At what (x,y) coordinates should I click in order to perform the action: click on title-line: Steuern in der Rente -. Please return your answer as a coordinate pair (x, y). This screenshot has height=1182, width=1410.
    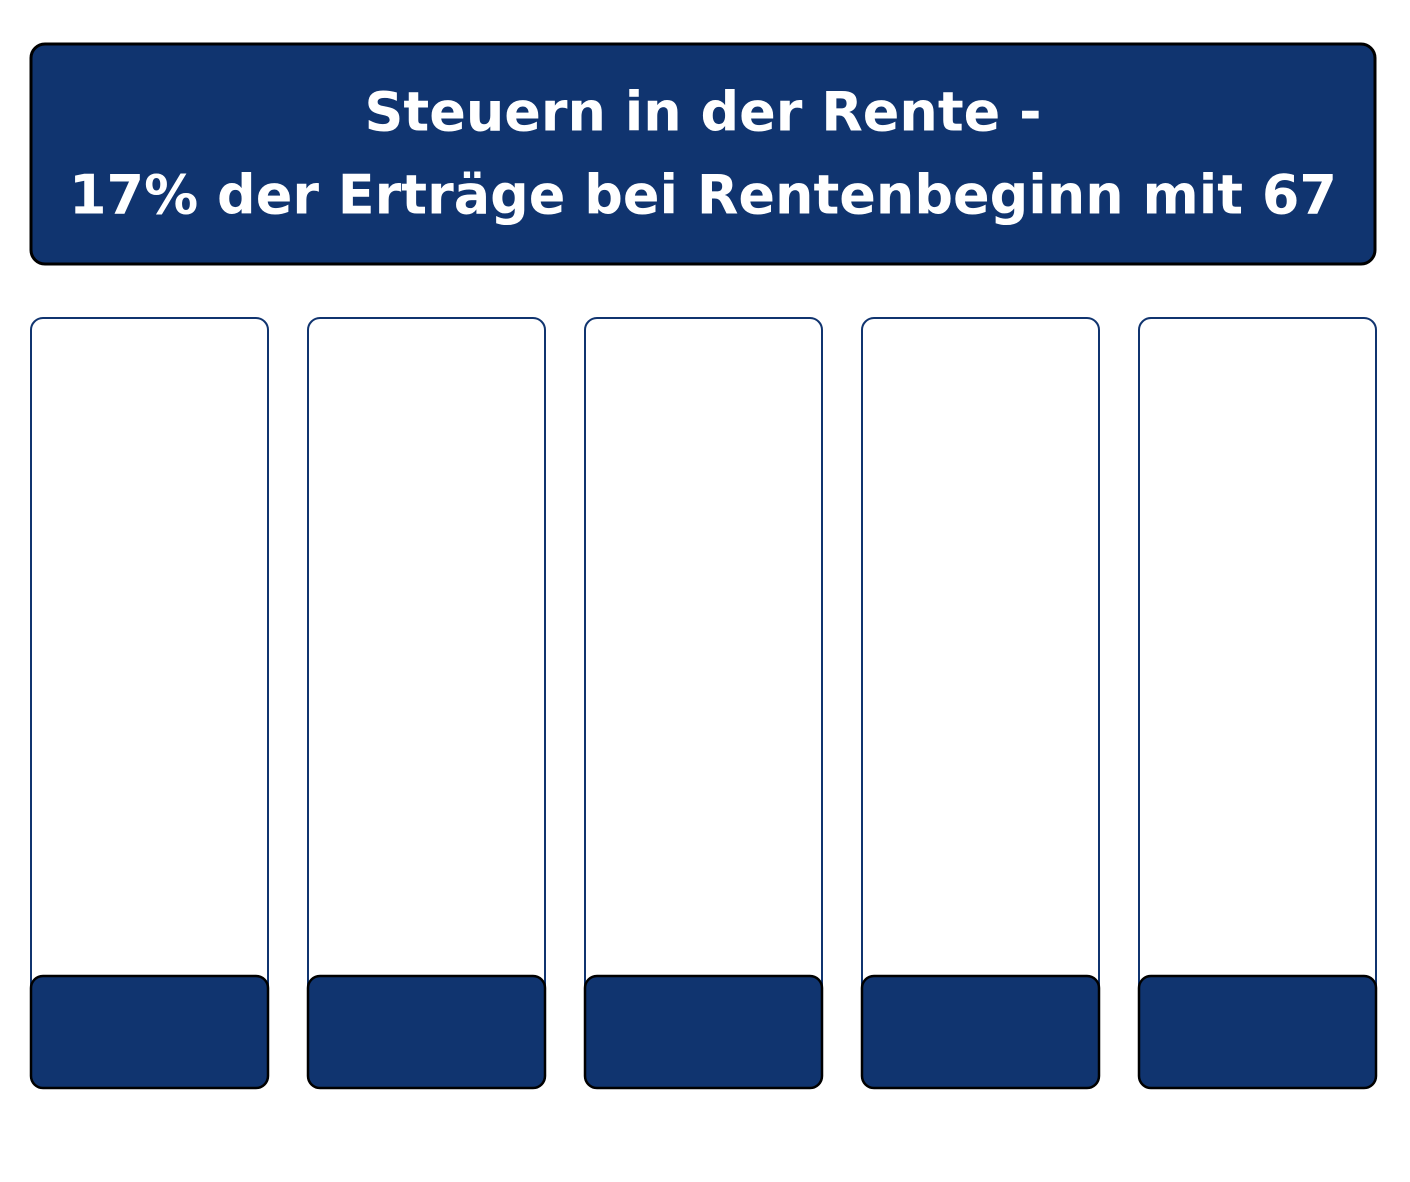
    Looking at the image, I should click on (702, 112).